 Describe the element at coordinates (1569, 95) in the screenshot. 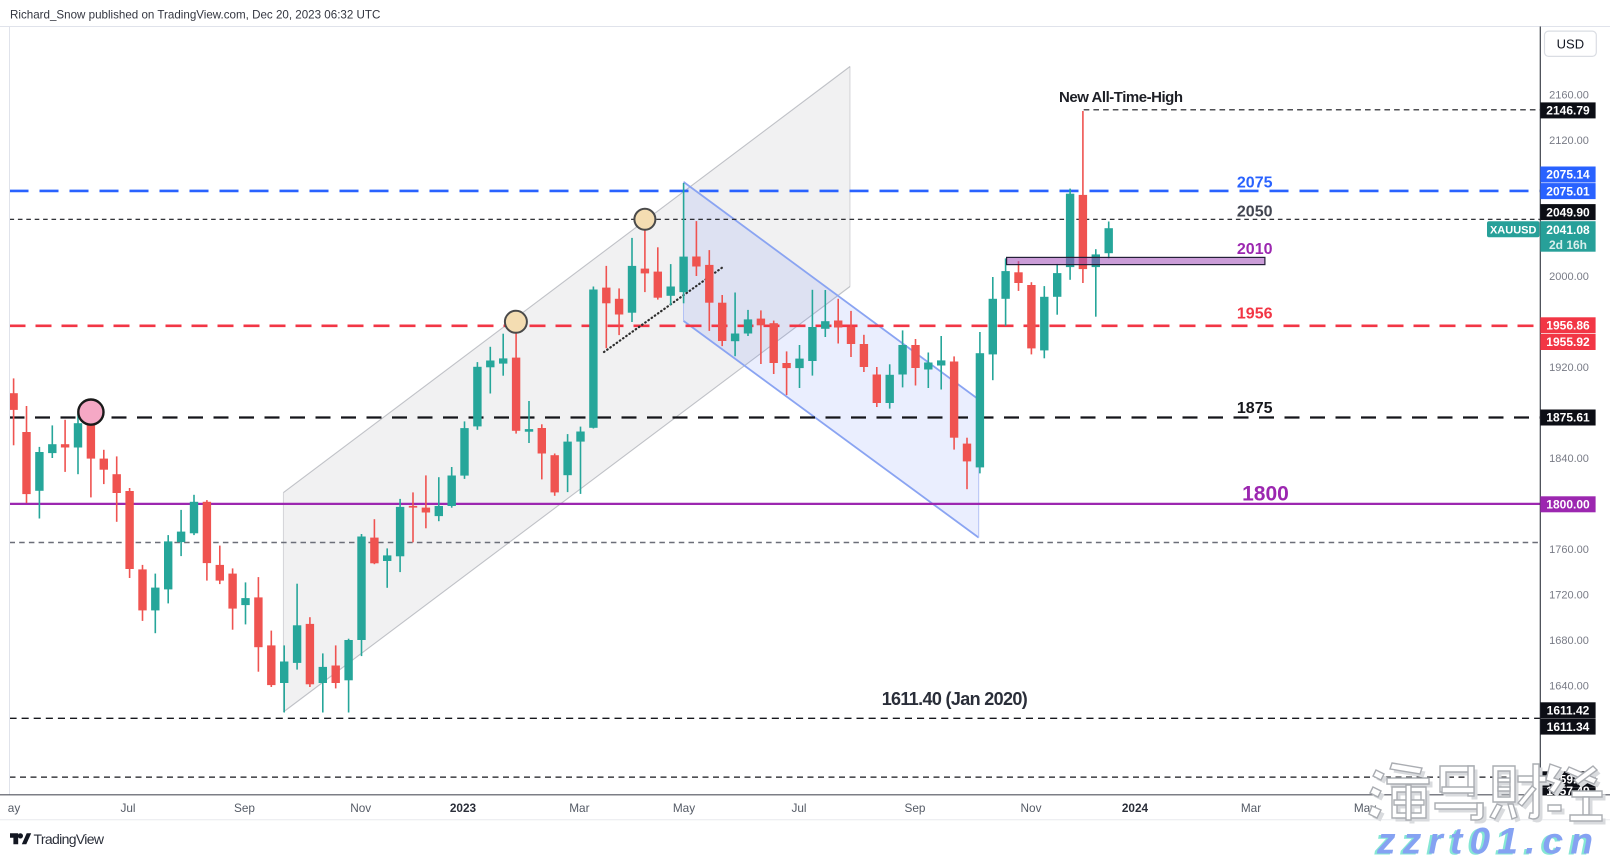

I see `svg-text: 2160.00` at that location.